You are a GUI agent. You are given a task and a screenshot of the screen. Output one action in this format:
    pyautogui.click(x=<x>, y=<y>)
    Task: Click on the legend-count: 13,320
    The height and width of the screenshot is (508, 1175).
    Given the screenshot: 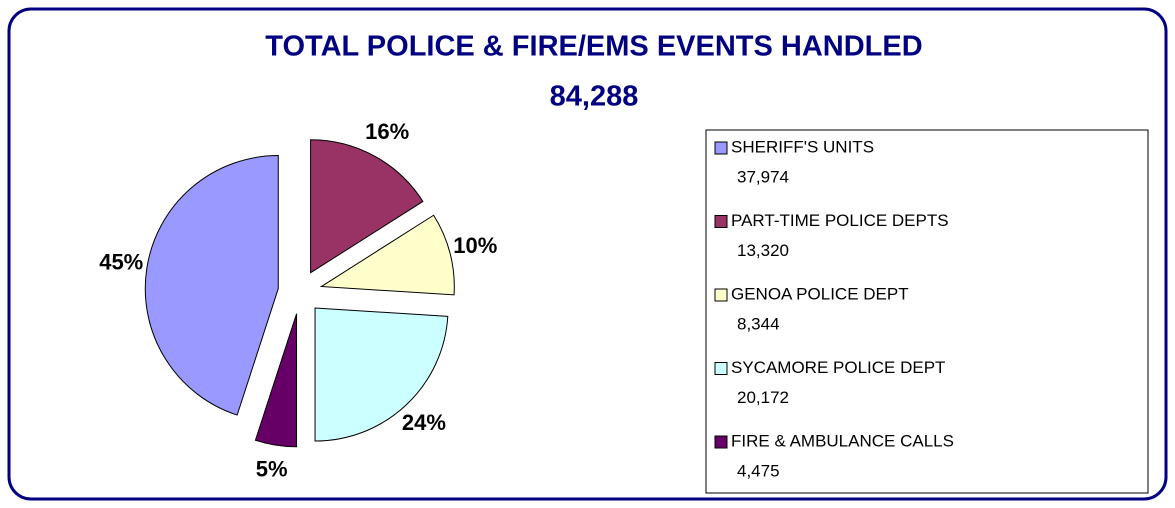 What is the action you would take?
    pyautogui.click(x=763, y=250)
    